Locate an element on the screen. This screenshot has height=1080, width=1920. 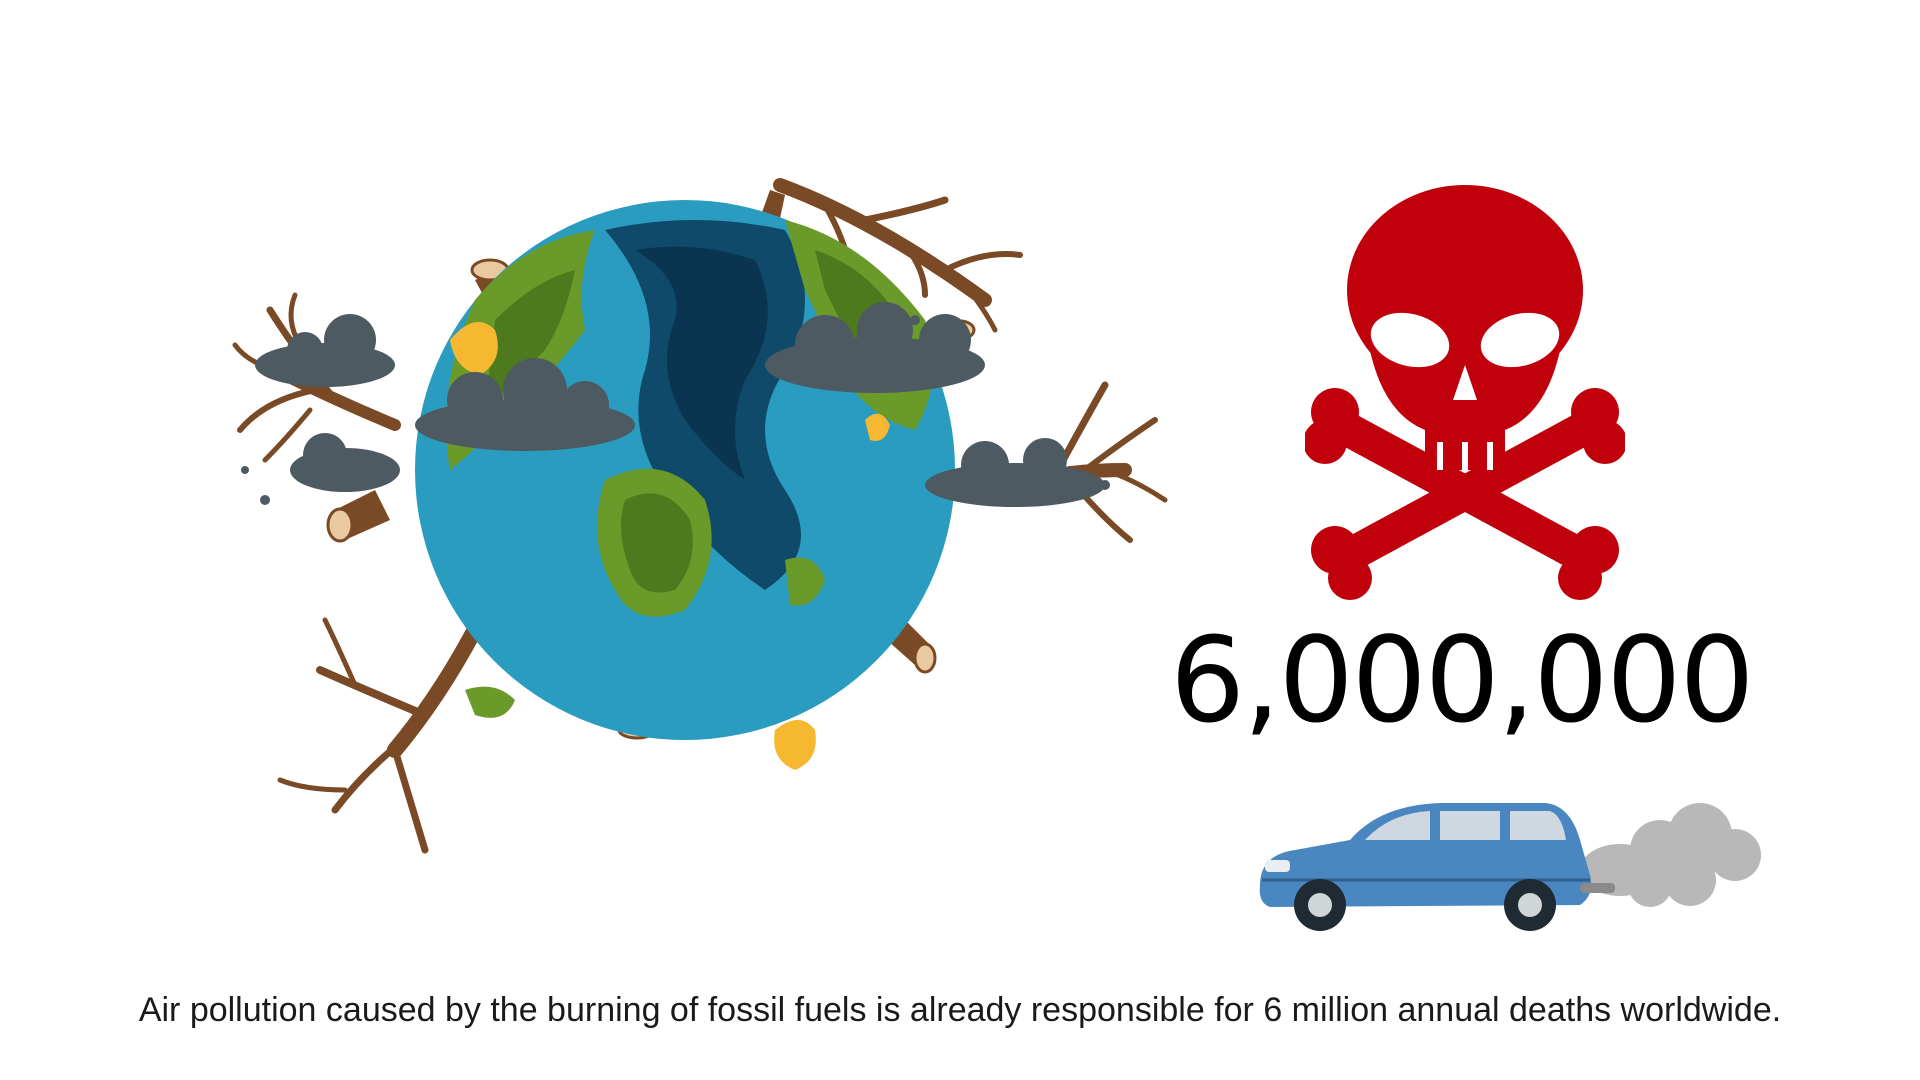
car-exhaust-icon is located at coordinates (1510, 867).